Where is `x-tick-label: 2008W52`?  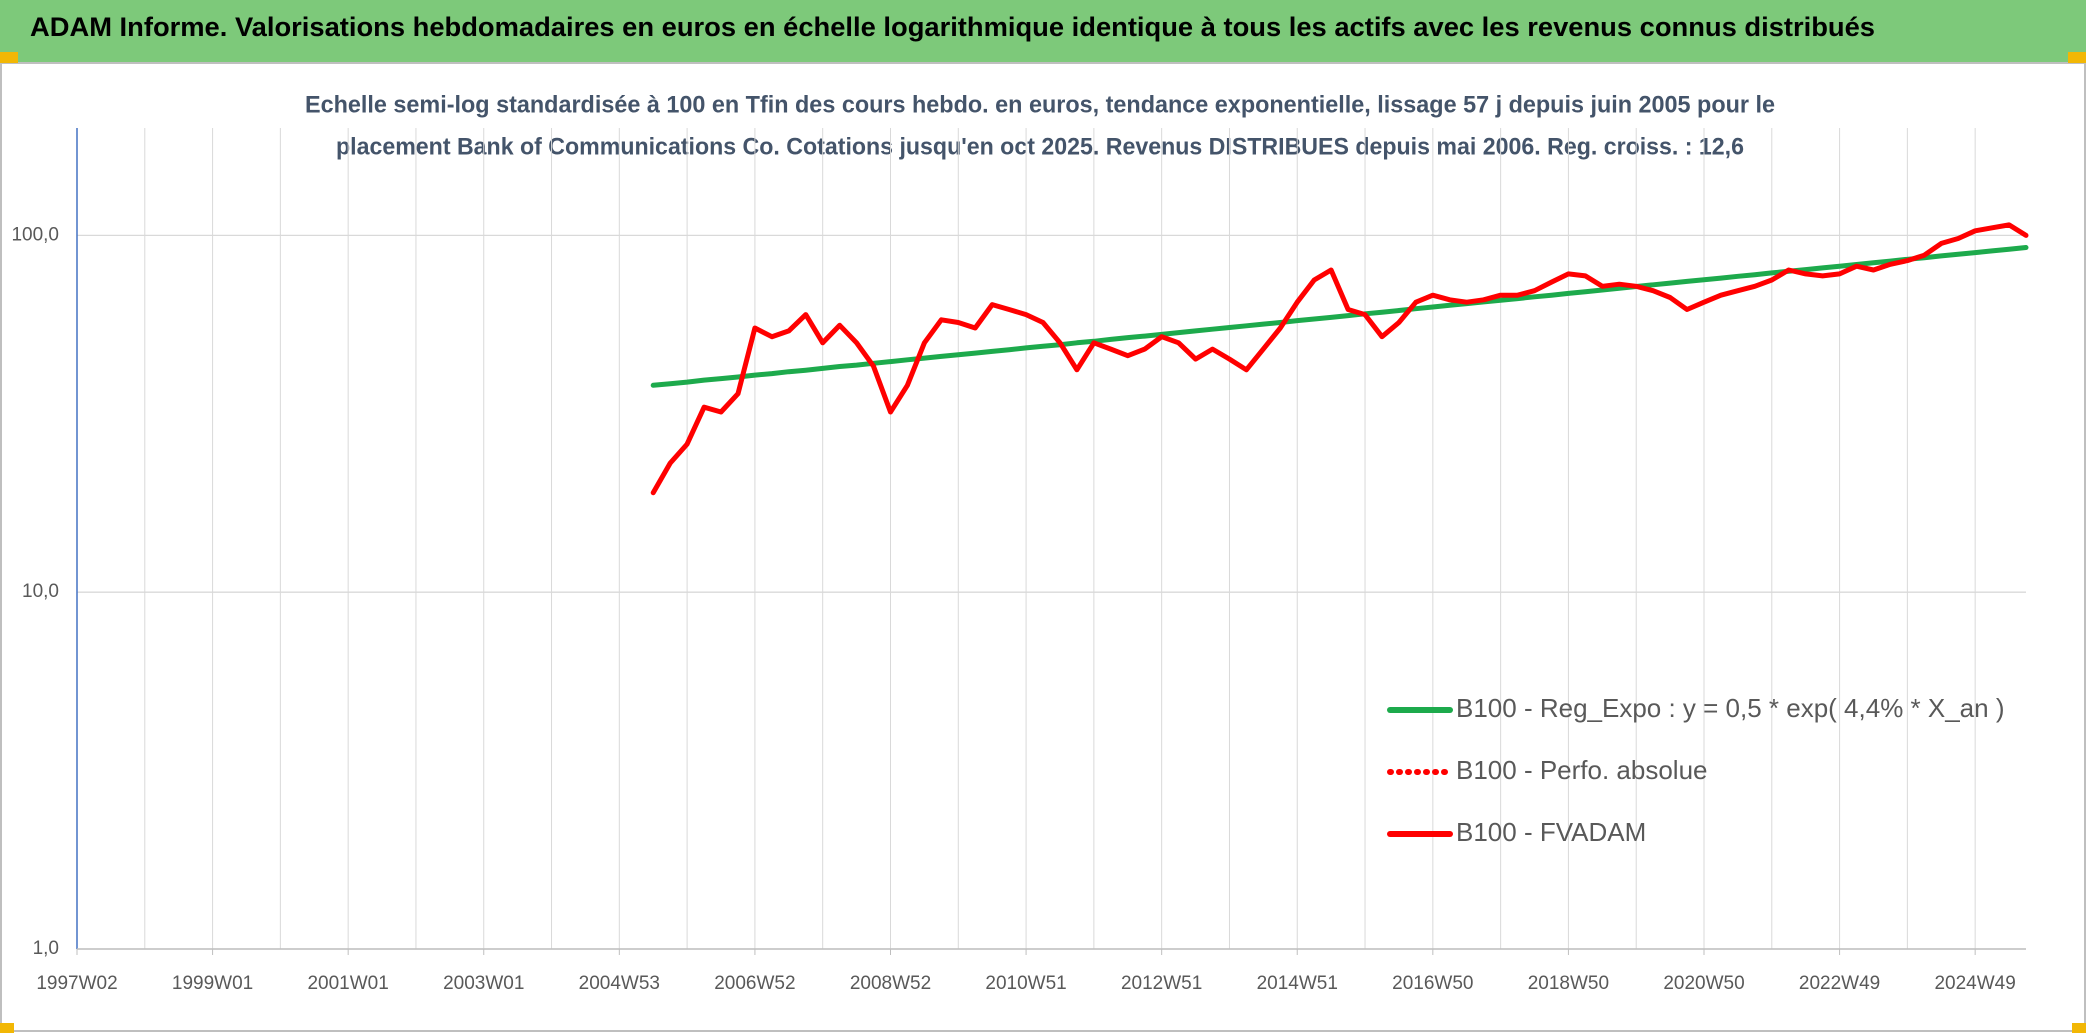
x-tick-label: 2008W52 is located at coordinates (890, 983).